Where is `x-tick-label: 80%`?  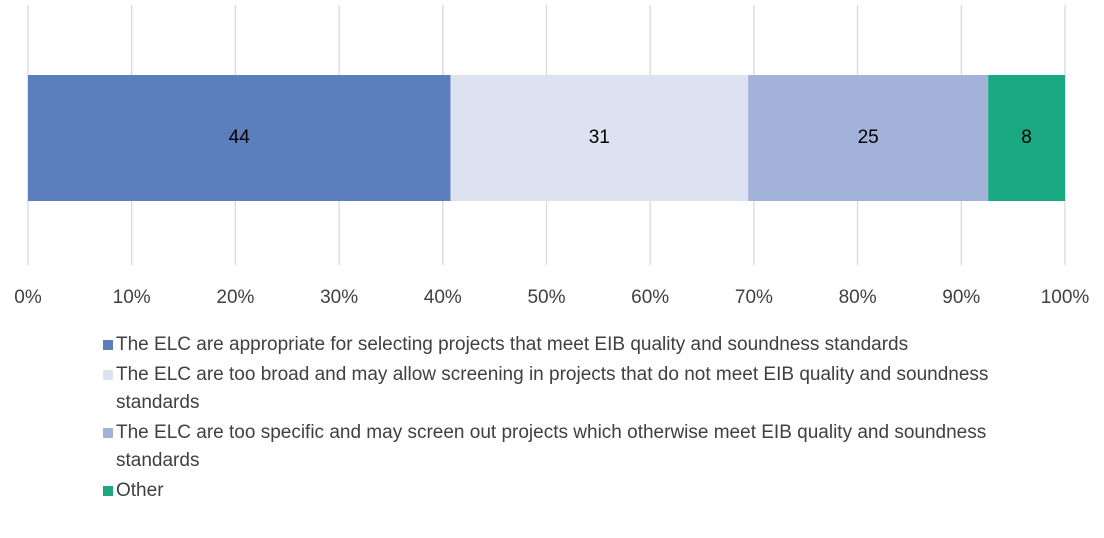
x-tick-label: 80% is located at coordinates (858, 297).